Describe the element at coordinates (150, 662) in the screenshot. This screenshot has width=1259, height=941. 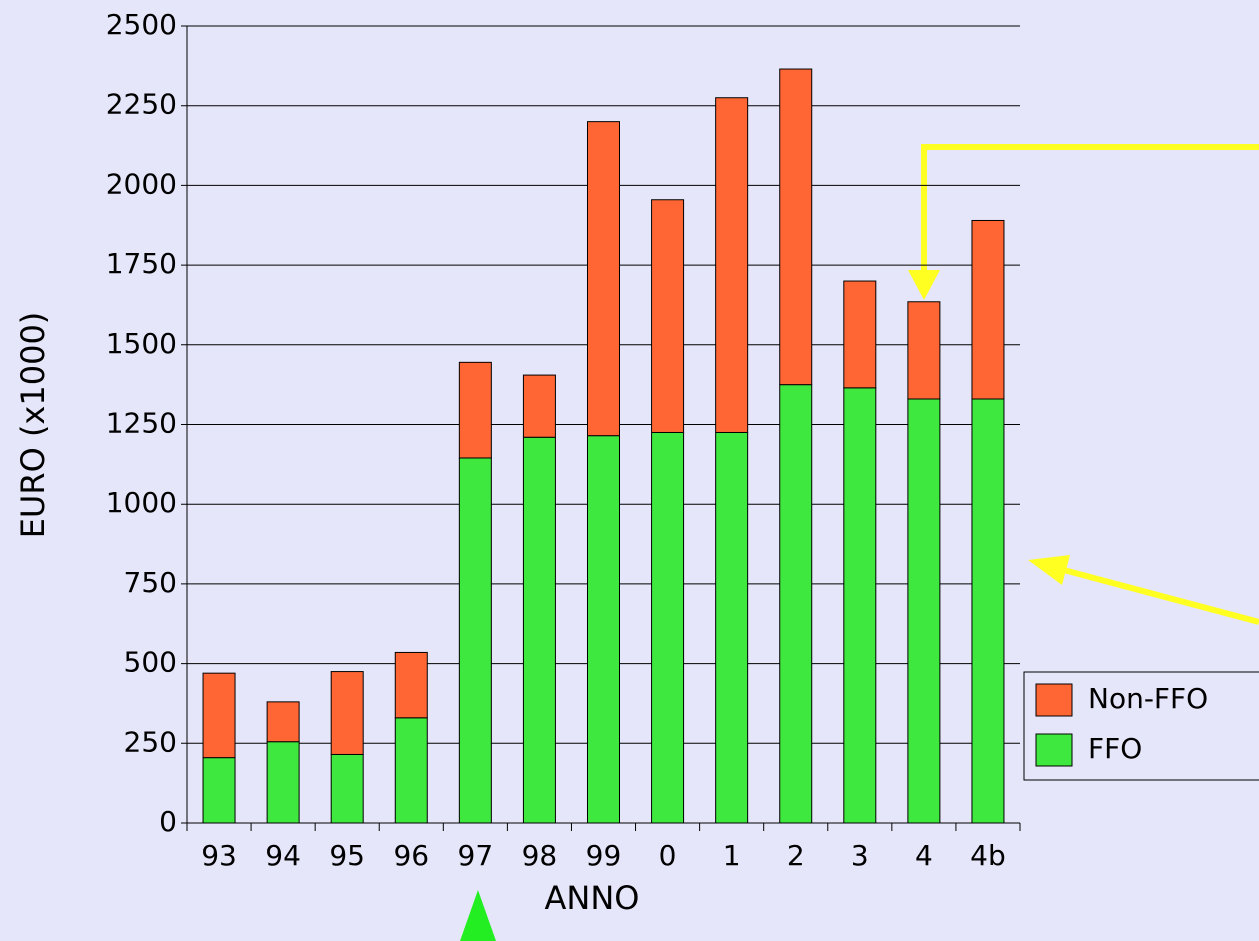
I see `y-tick-label: 500` at that location.